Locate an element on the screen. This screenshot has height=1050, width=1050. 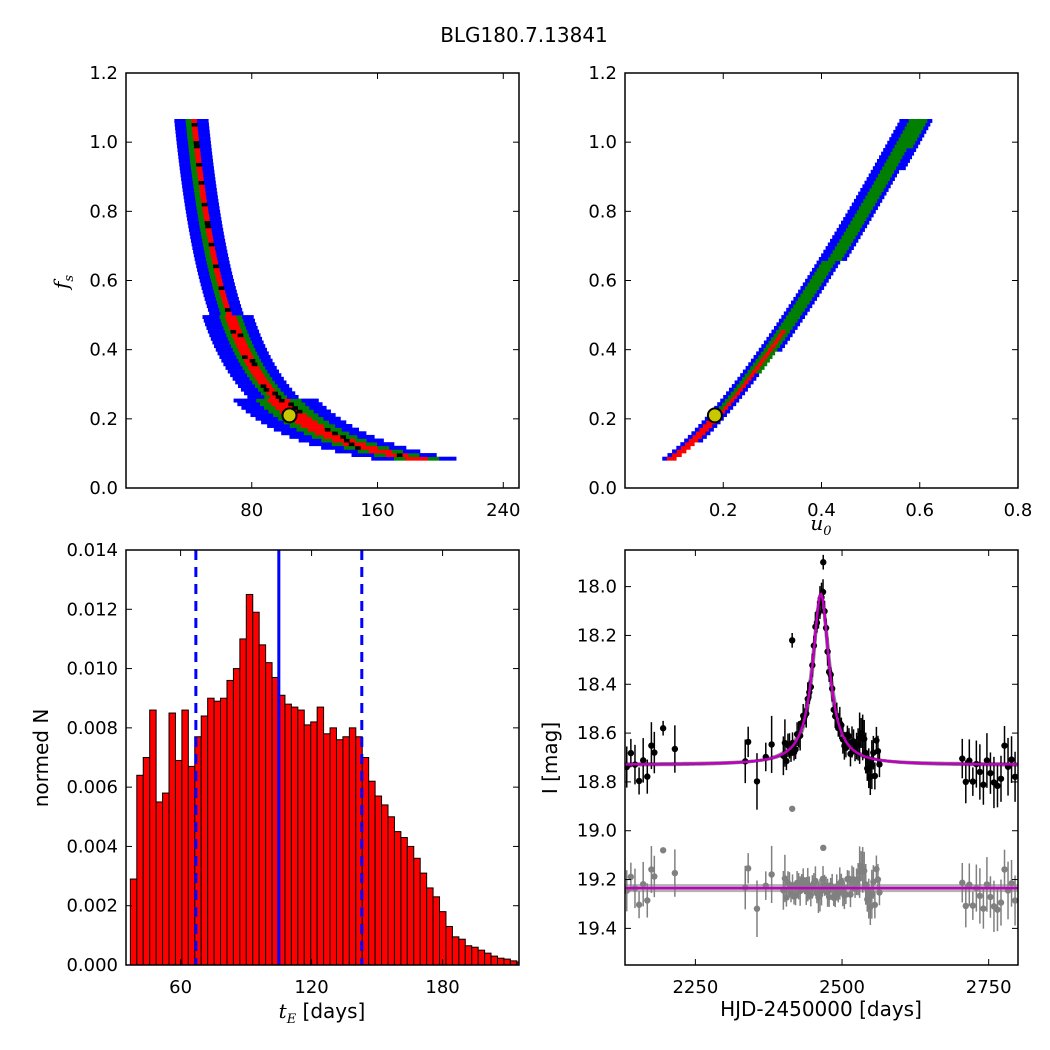
te-fs-xtick-label: 240 is located at coordinates (503, 510).